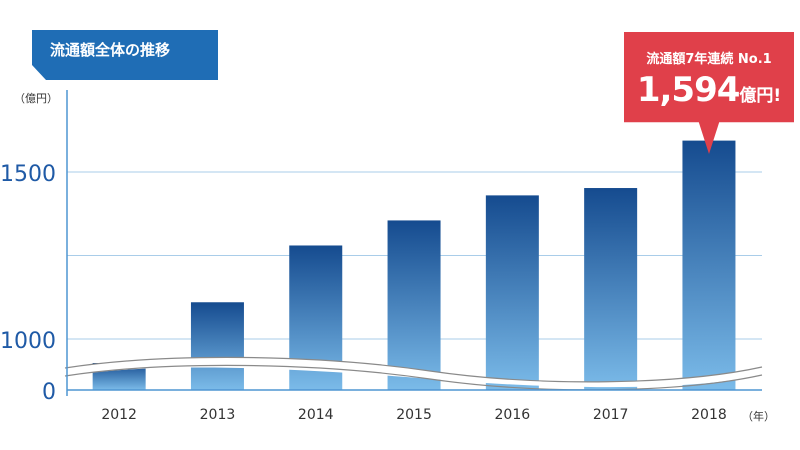  What do you see at coordinates (110, 50) in the screenshot?
I see `chart-title: 流通額全体の推移` at bounding box center [110, 50].